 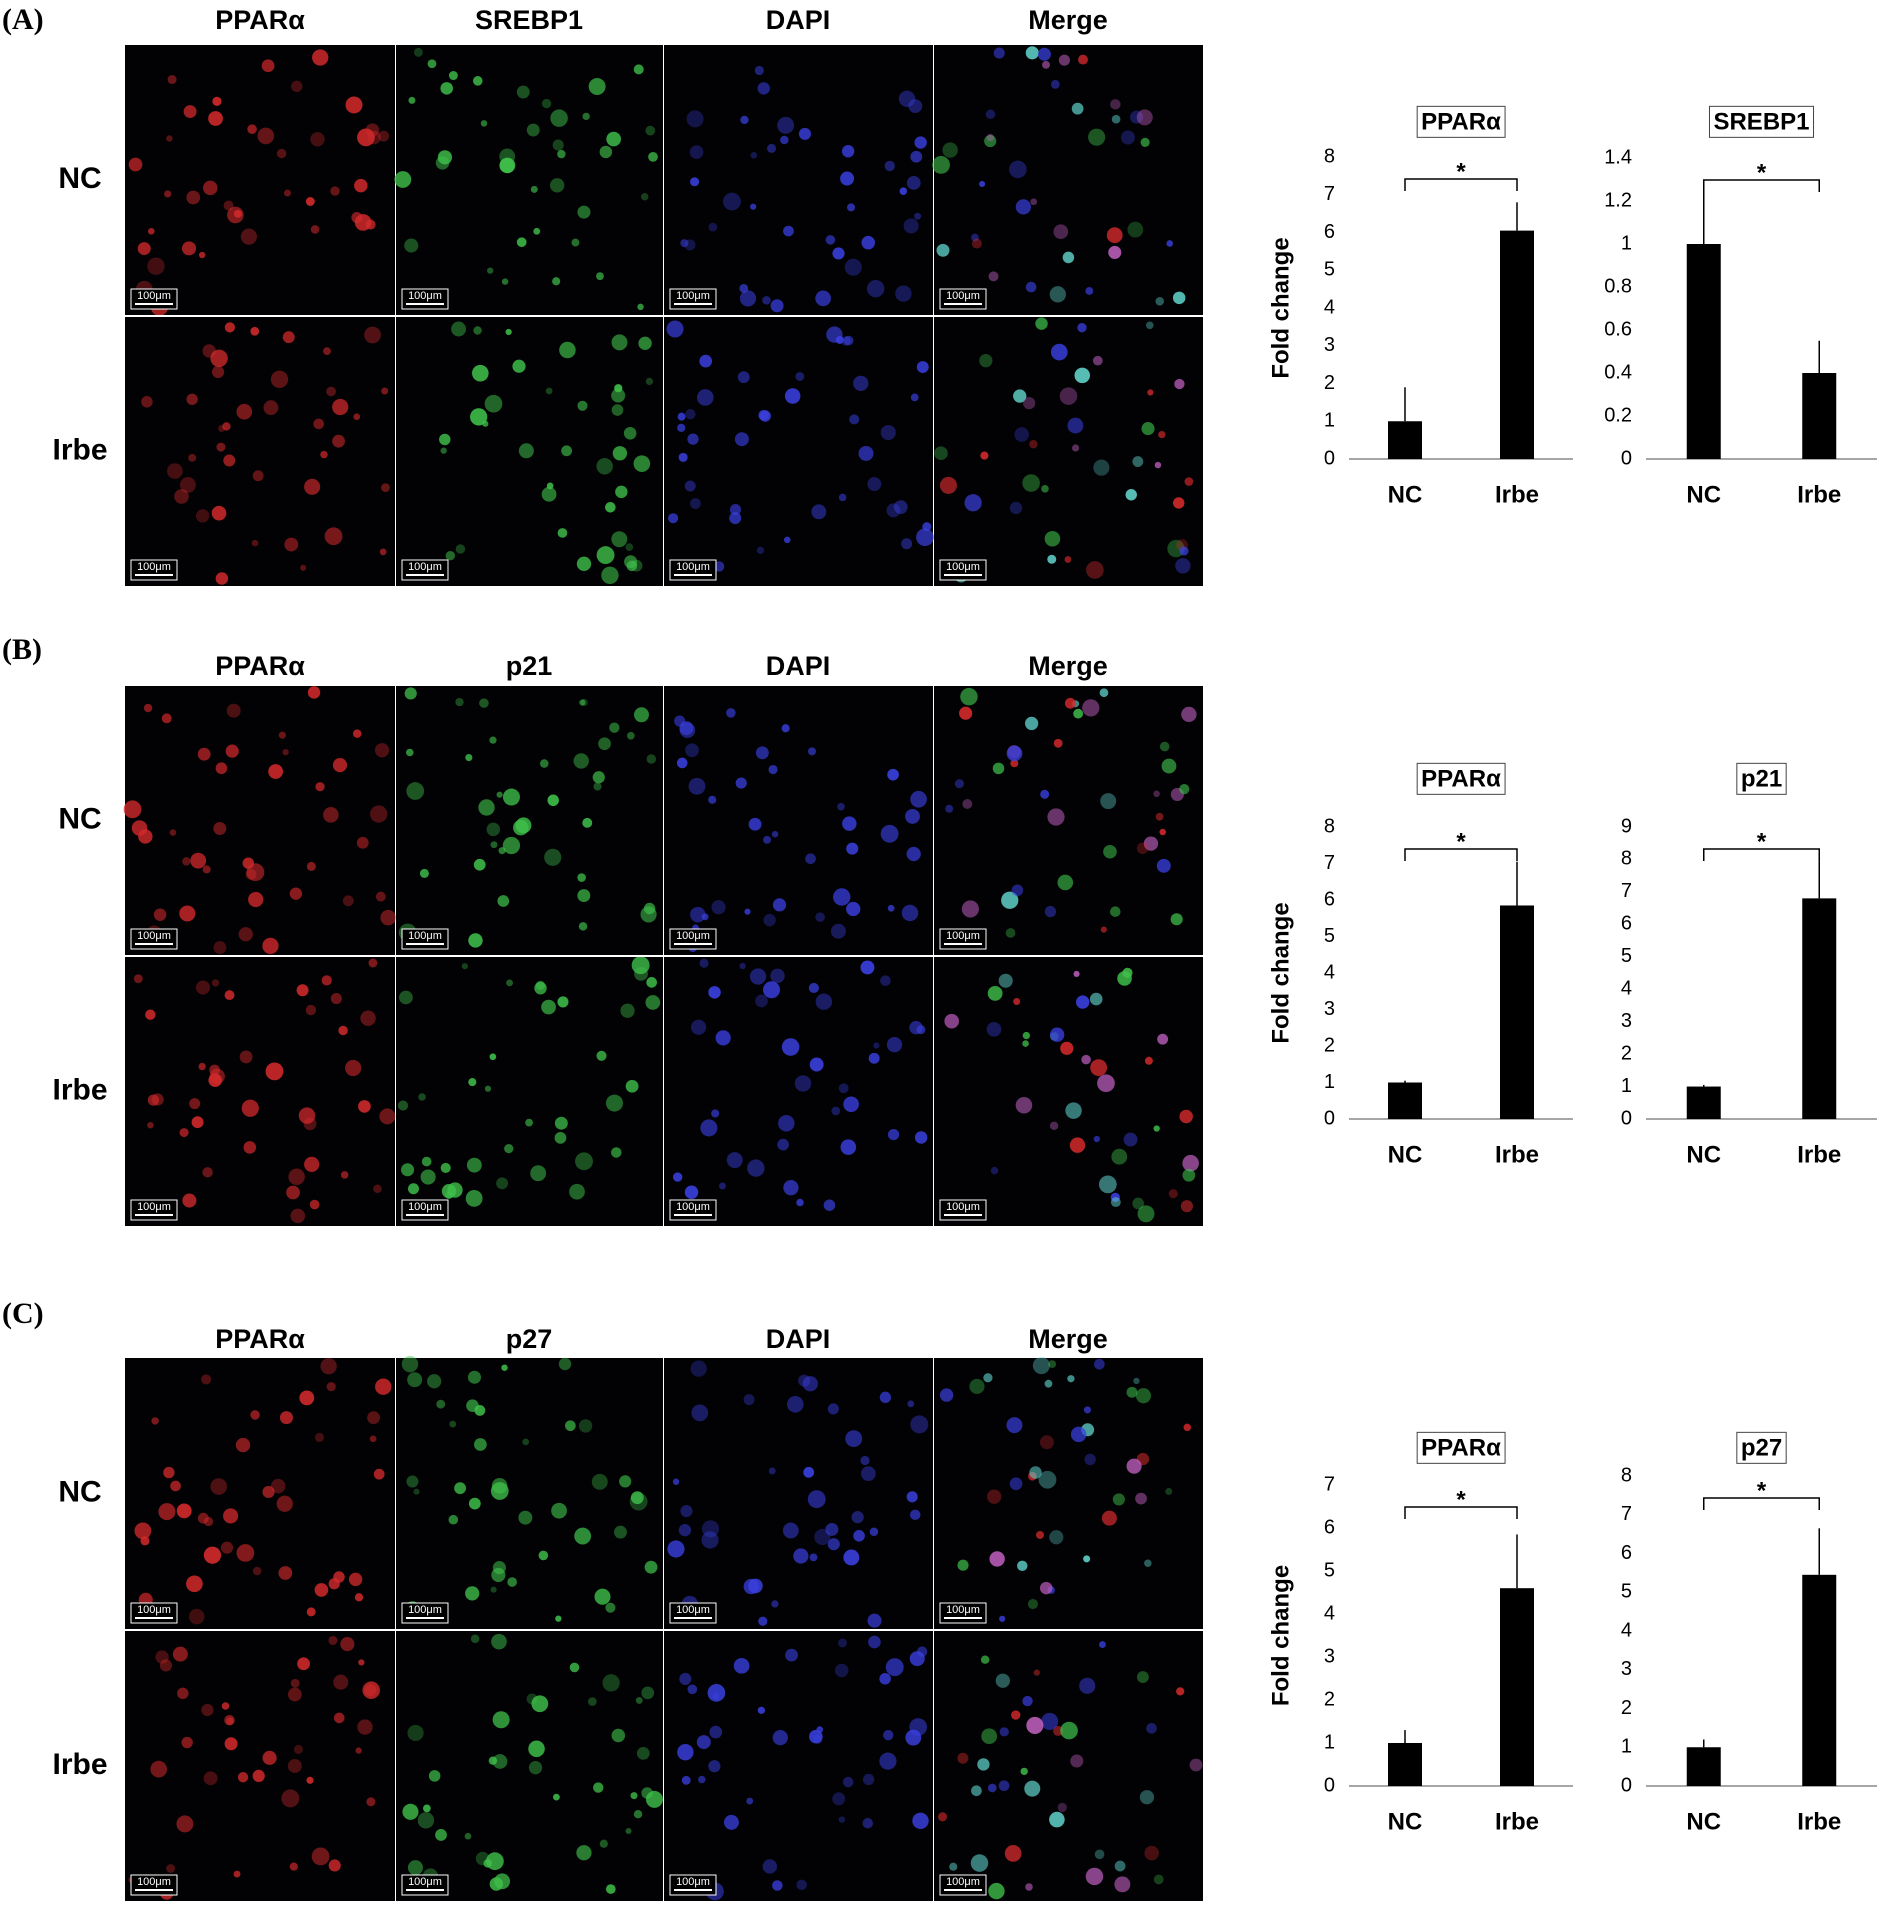 What do you see at coordinates (1517, 1821) in the screenshot?
I see `x-tick-label: Irbe` at bounding box center [1517, 1821].